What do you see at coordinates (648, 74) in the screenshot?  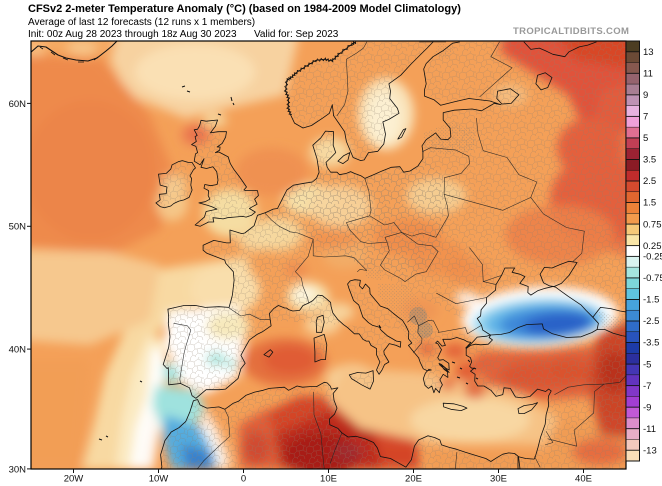 I see `svg-text: 11` at bounding box center [648, 74].